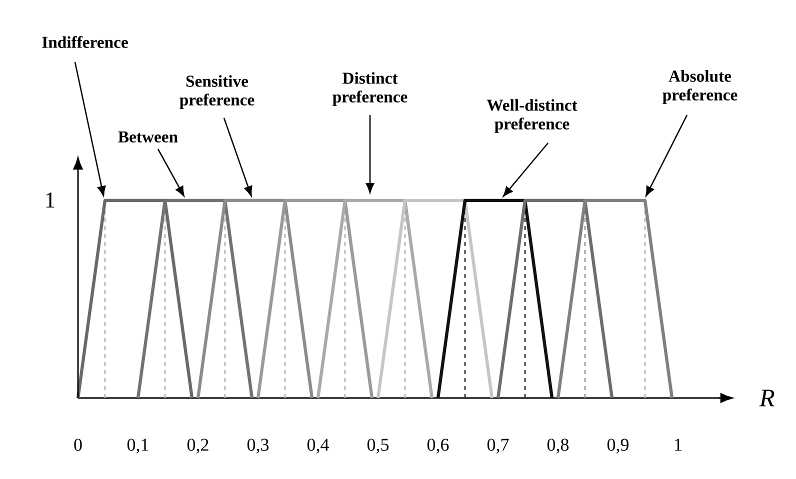 This screenshot has height=479, width=796. I want to click on x-tick-label: 0,8, so click(558, 446).